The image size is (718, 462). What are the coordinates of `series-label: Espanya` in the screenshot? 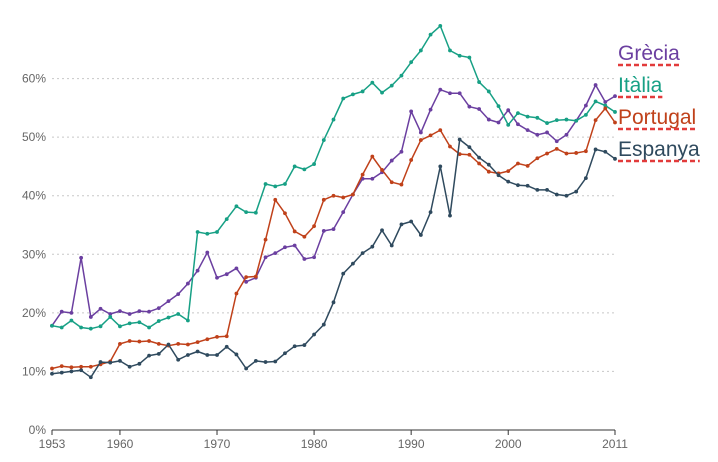 It's located at (659, 149).